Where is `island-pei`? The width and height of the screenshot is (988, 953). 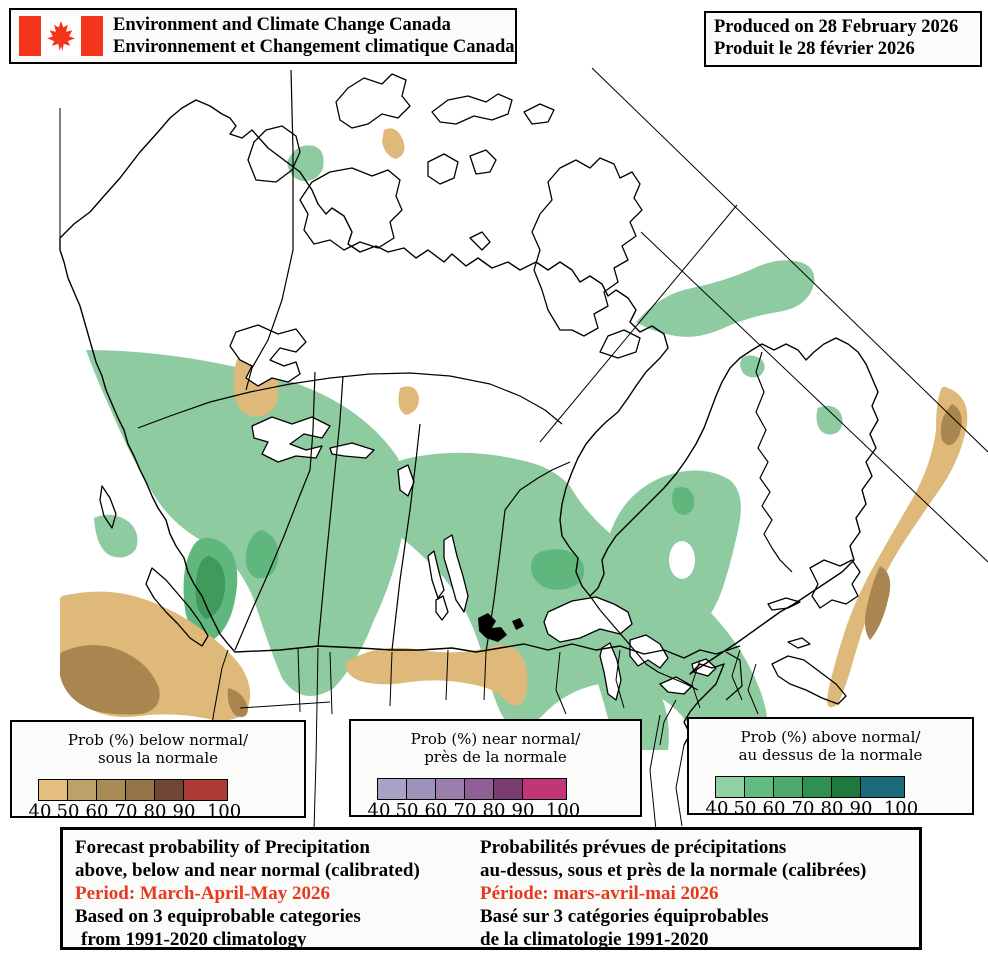 island-pei is located at coordinates (799, 643).